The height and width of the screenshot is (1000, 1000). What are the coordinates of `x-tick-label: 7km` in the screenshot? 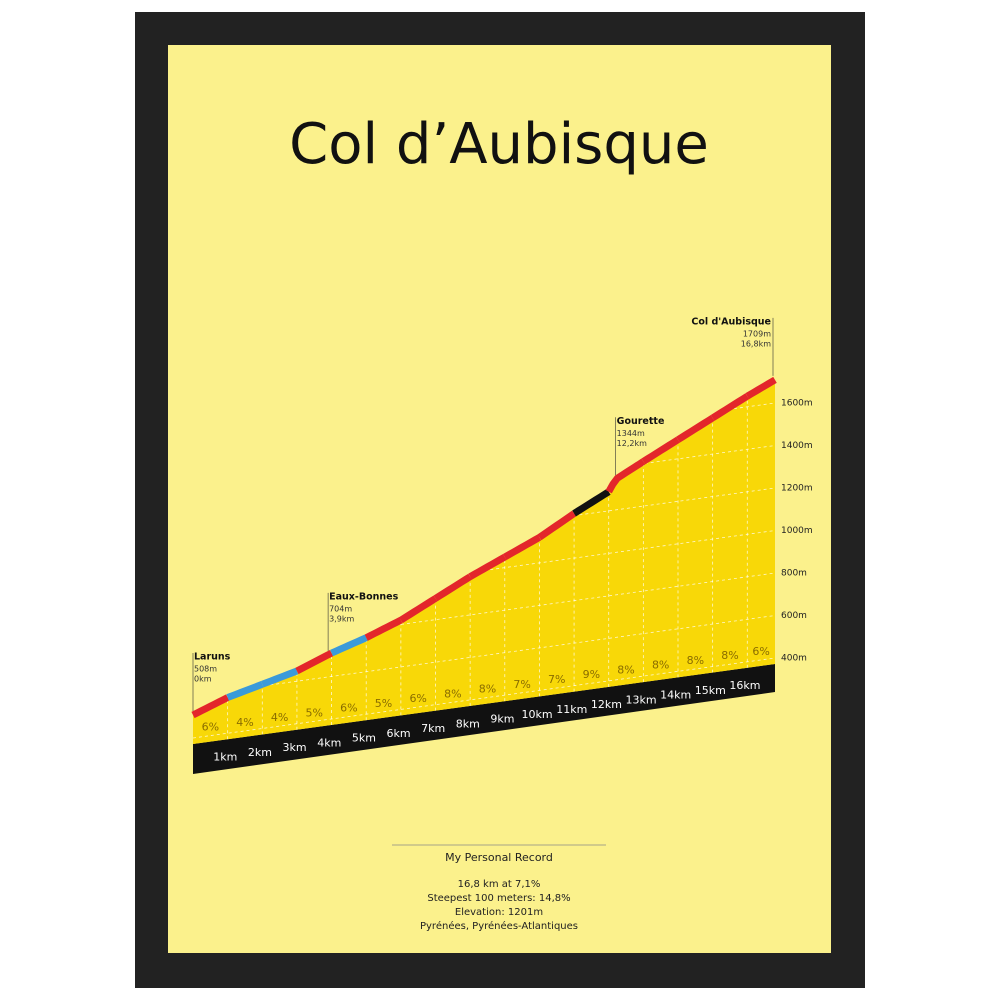 It's located at (433, 728).